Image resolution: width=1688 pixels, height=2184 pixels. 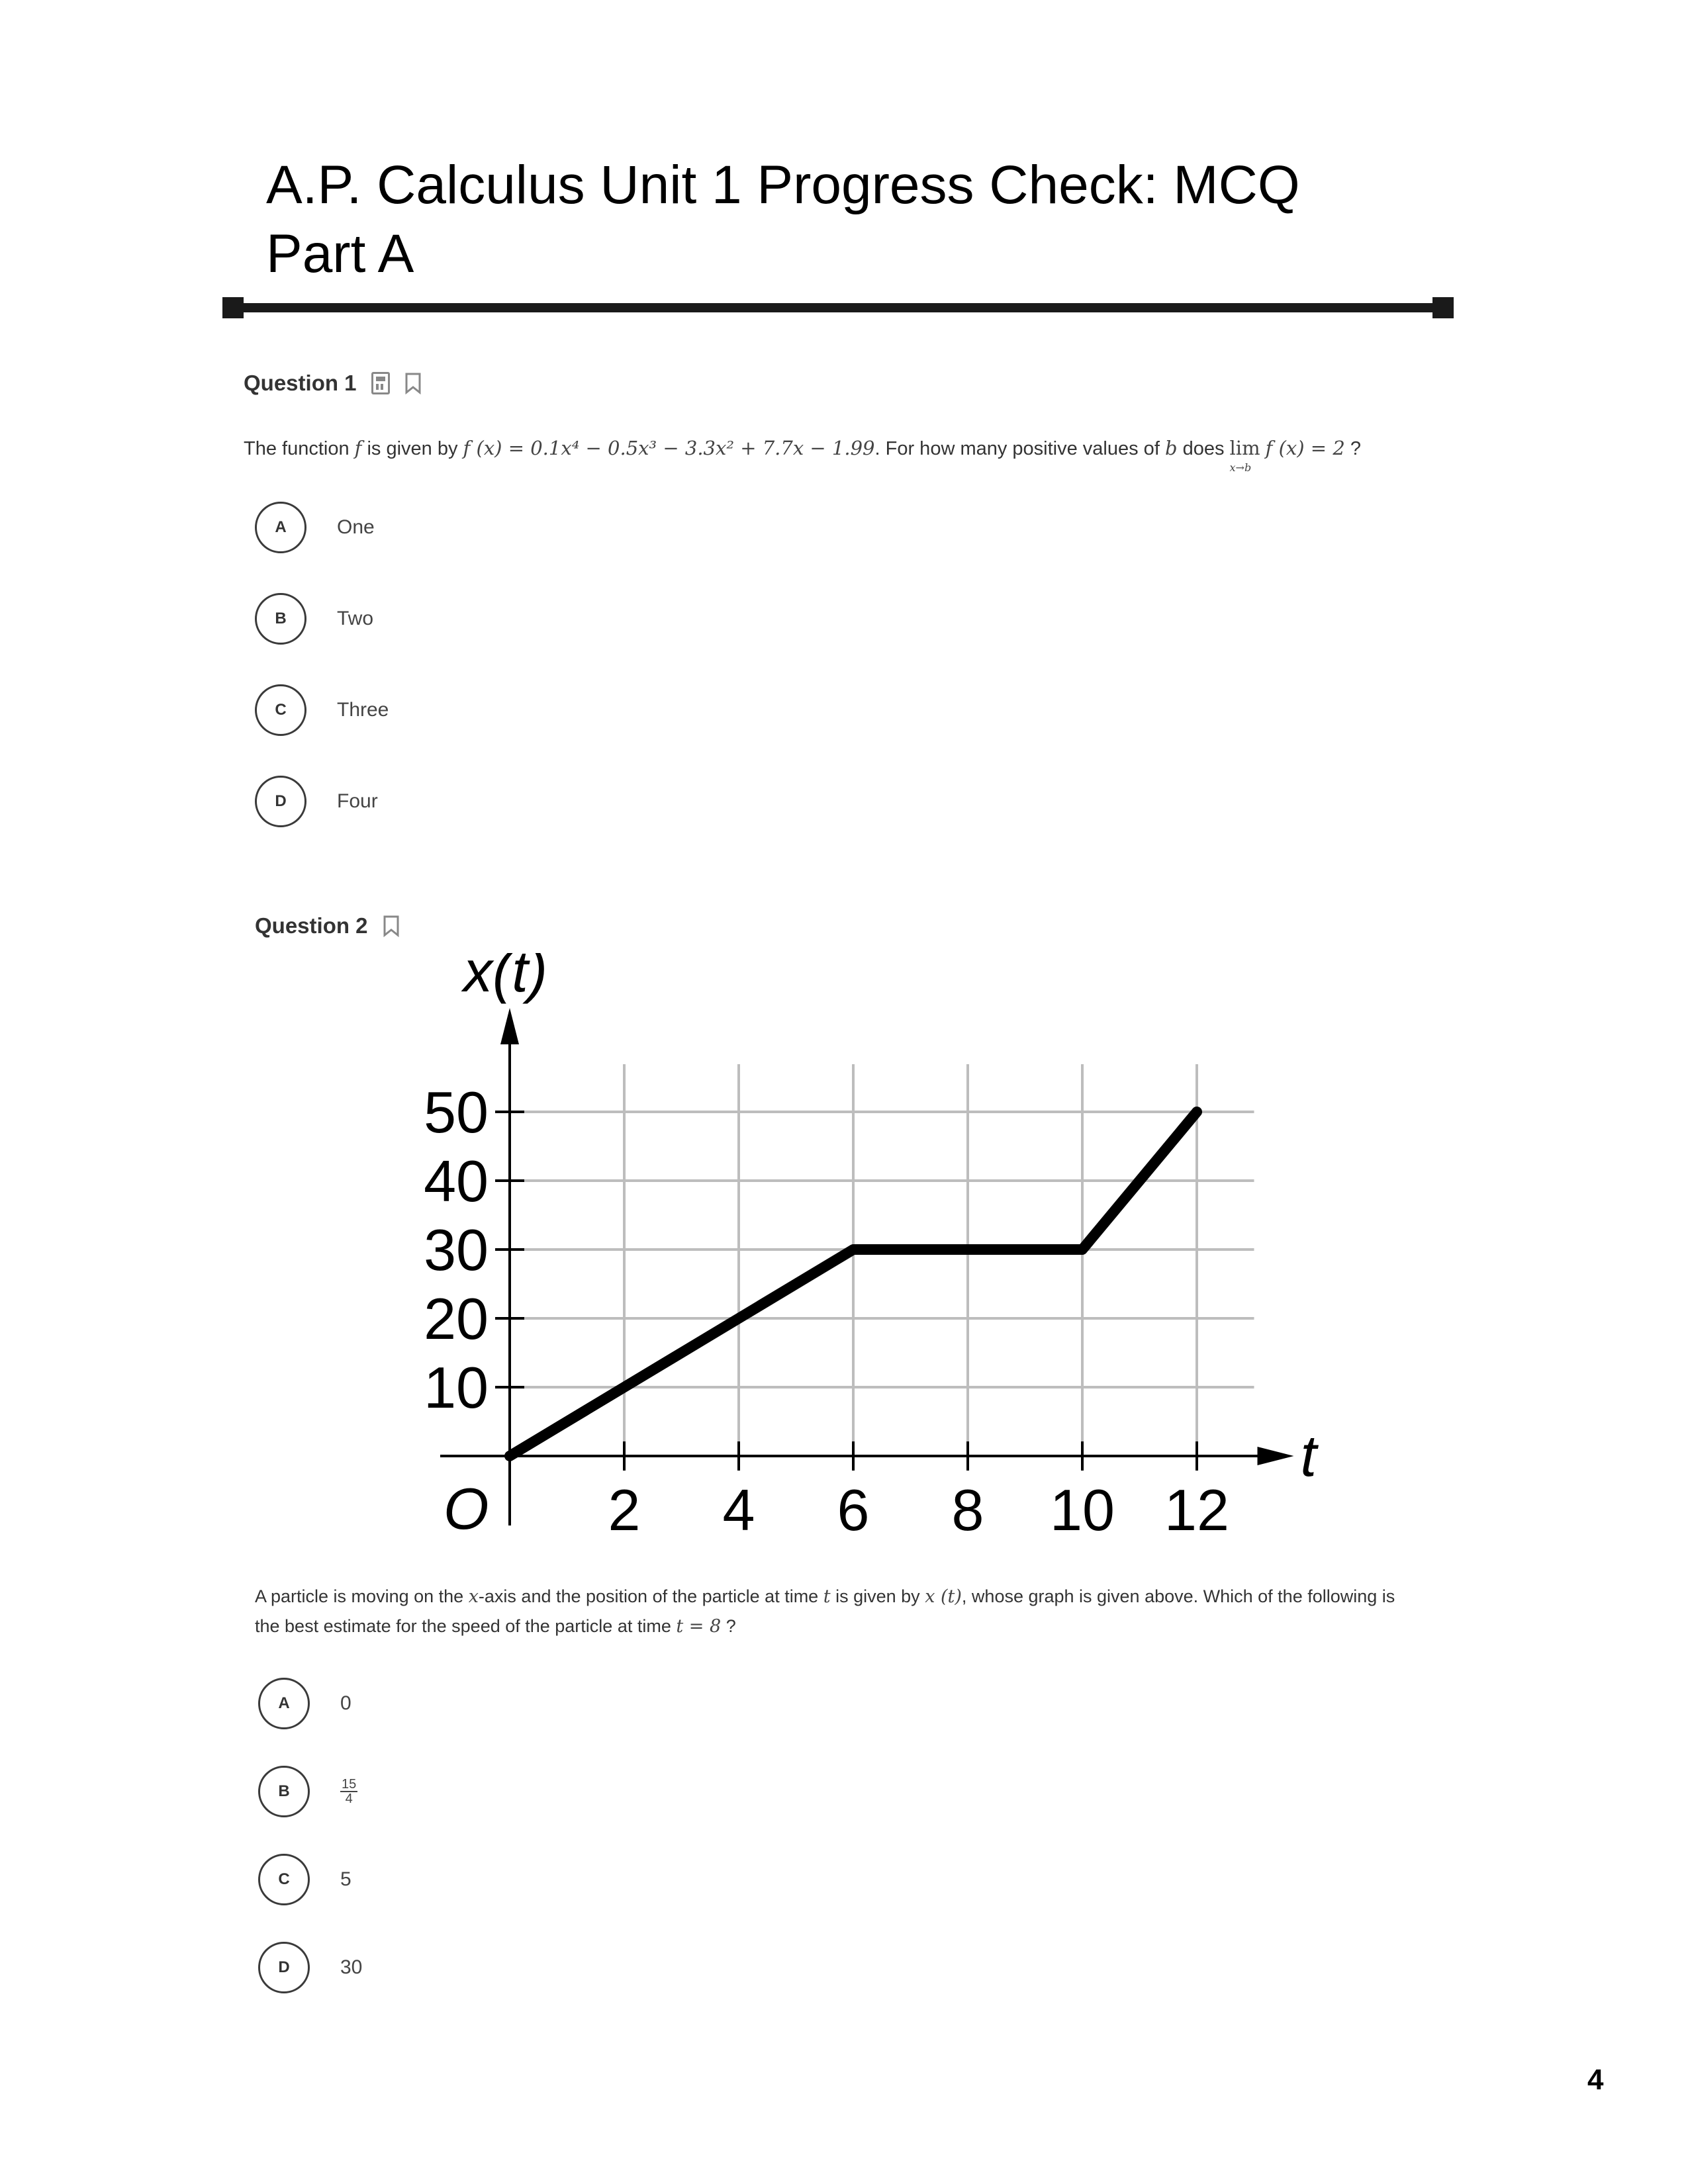 I want to click on question-2-label: Question 2, so click(x=311, y=926).